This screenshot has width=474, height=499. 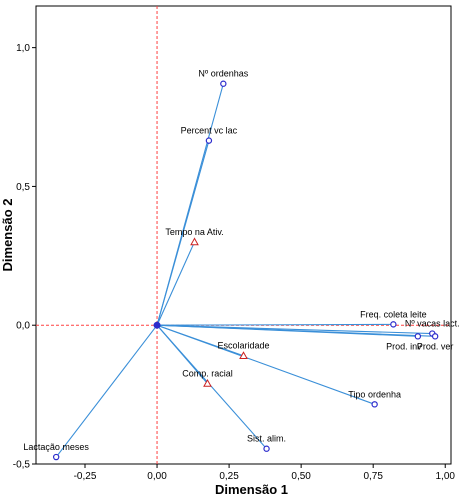 I want to click on y-axis-title: Dimensão 2, so click(x=7, y=235).